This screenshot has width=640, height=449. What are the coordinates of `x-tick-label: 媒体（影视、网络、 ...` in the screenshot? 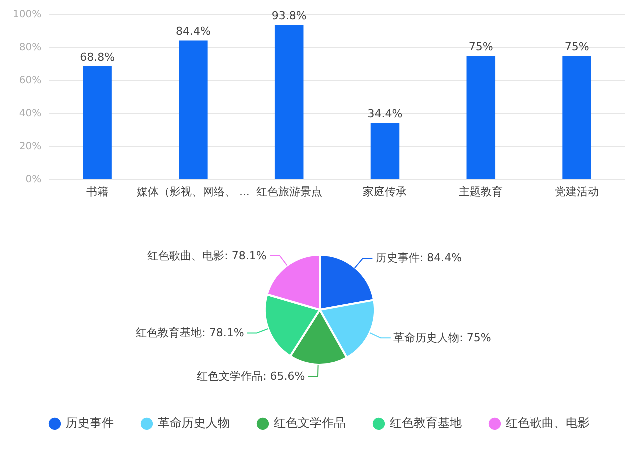 It's located at (193, 191).